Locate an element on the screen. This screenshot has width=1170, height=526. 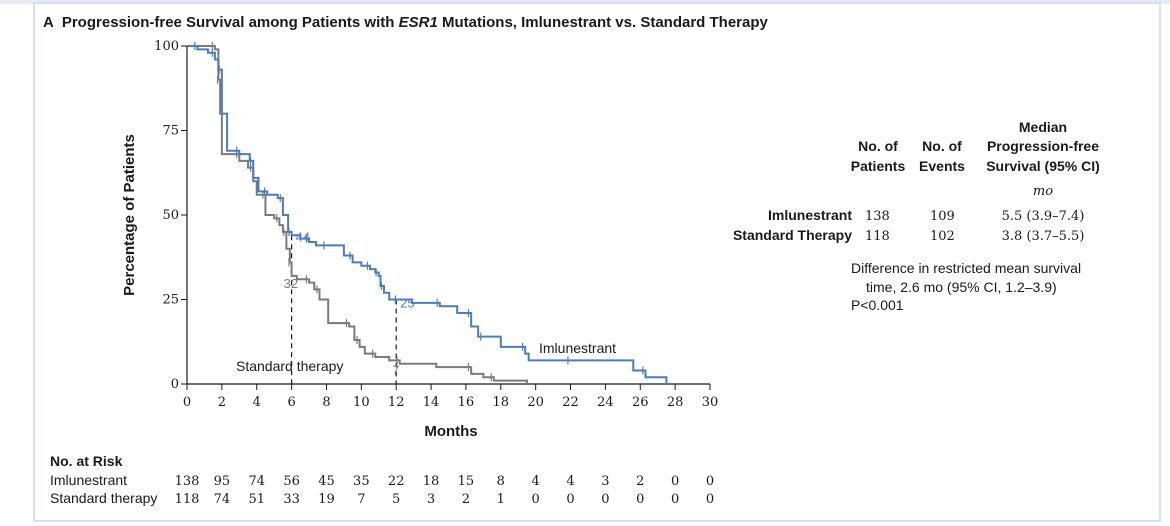
landmark-label-standard-therapy: 32 is located at coordinates (291, 283).